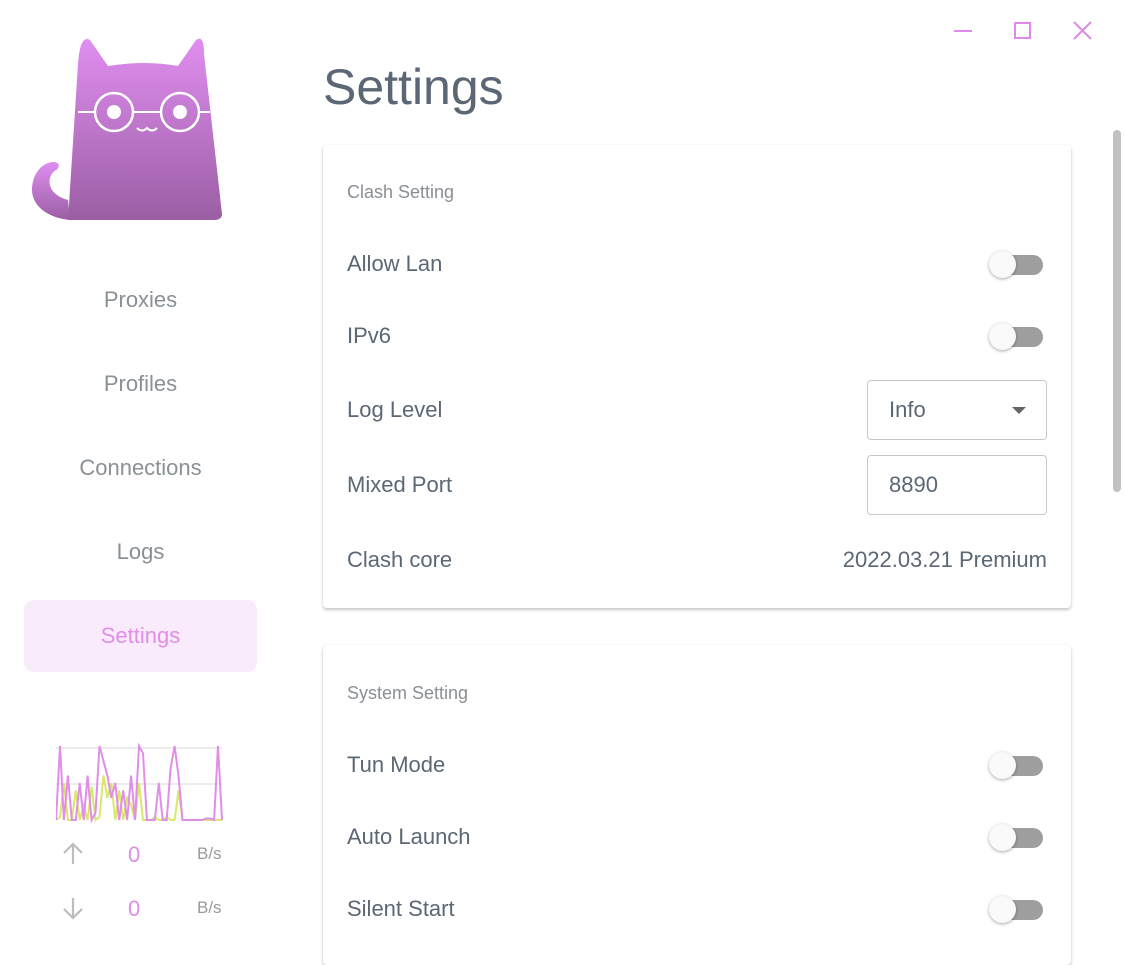  What do you see at coordinates (401, 192) in the screenshot?
I see `card-header: Clash Setting` at bounding box center [401, 192].